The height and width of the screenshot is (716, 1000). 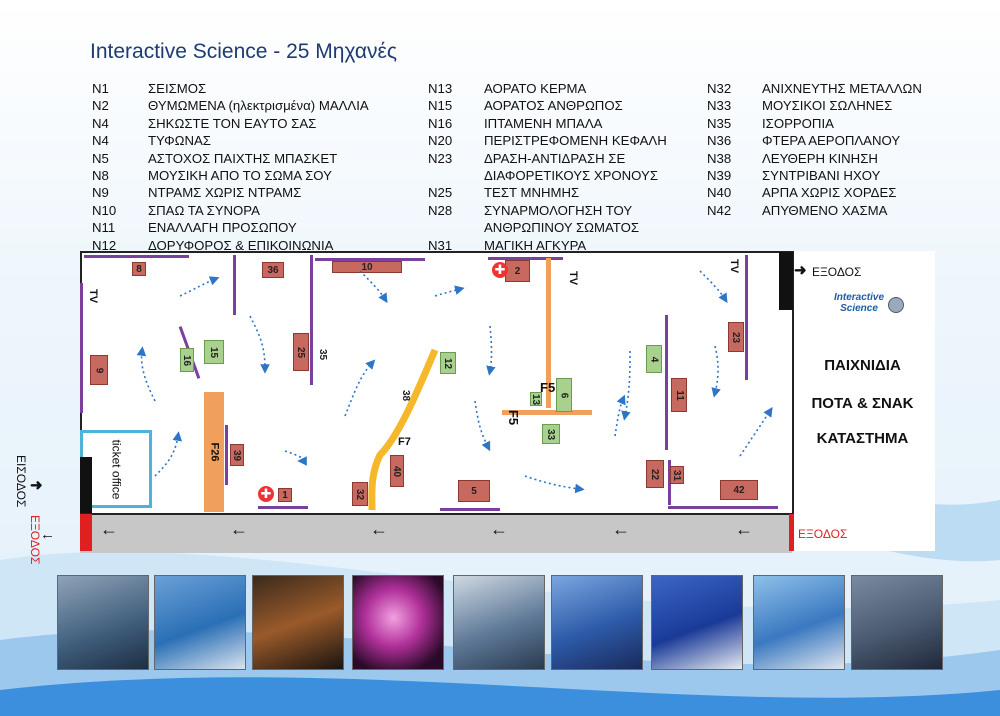 I want to click on legend-row: N31 ΜΑΓΙΚΗ ΑΓΚΥΡΑ, so click(x=547, y=245).